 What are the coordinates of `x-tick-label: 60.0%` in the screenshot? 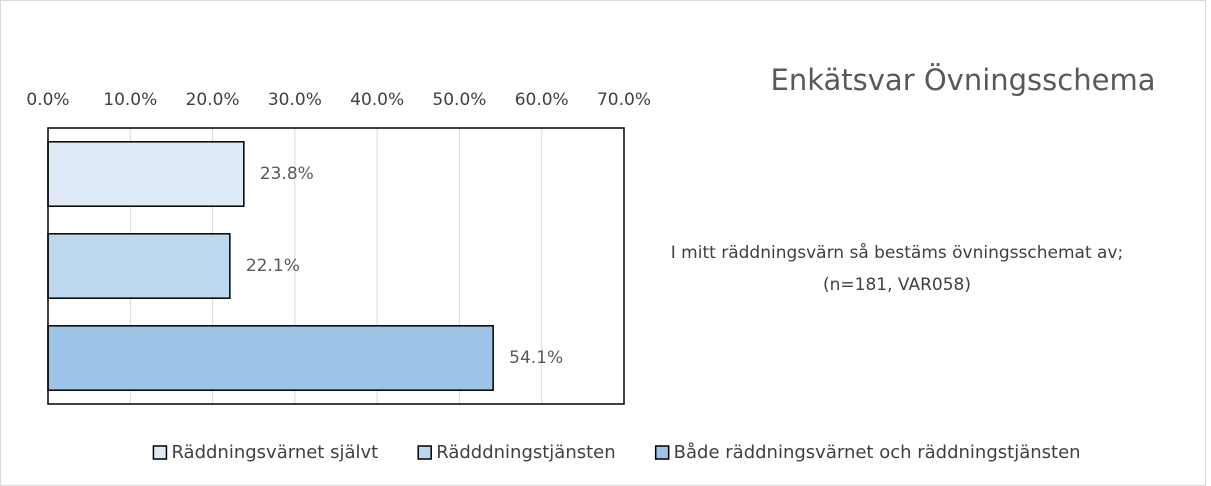 It's located at (542, 100).